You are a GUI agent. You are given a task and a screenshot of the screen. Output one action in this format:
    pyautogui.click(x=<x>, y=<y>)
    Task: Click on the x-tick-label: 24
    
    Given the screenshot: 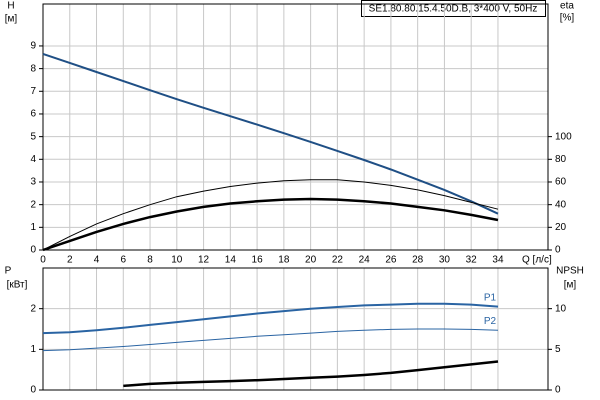 What is the action you would take?
    pyautogui.click(x=365, y=260)
    